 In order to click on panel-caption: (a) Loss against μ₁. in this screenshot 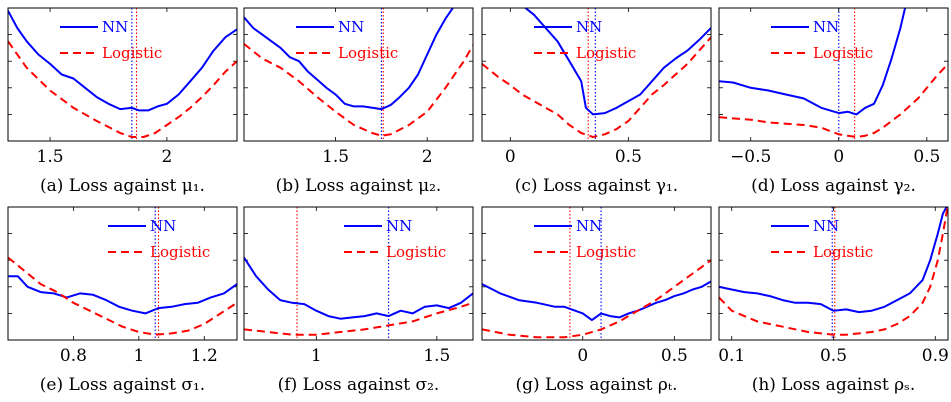, I will do `click(122, 186)`.